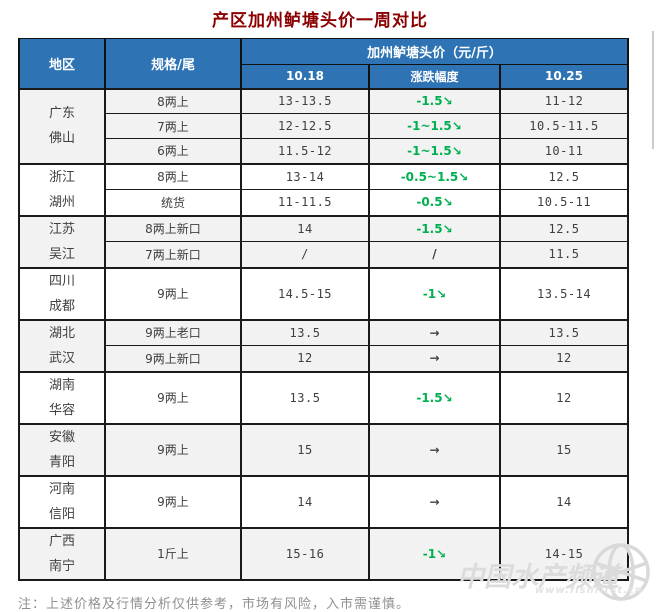  I want to click on spec-cell: 9两上老口, so click(173, 332).